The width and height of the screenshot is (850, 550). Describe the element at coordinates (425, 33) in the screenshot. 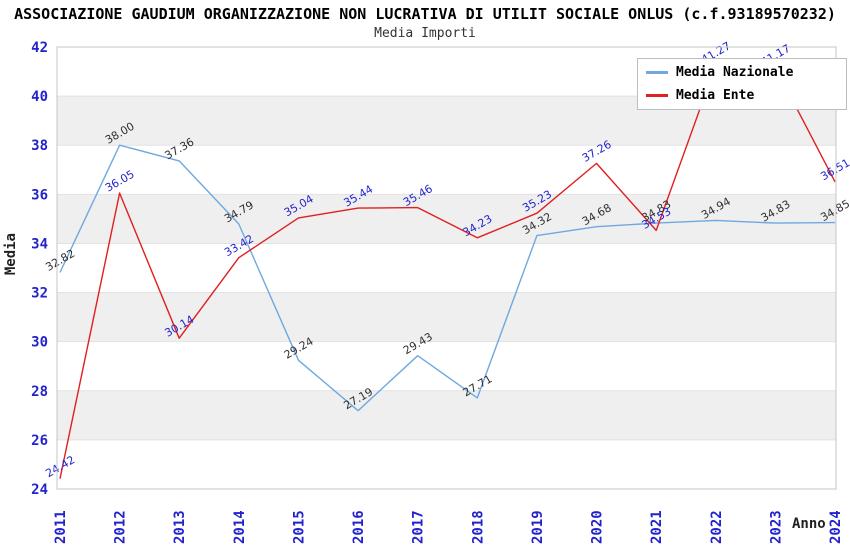

I see `chart-subtitle: Media Importi` at that location.